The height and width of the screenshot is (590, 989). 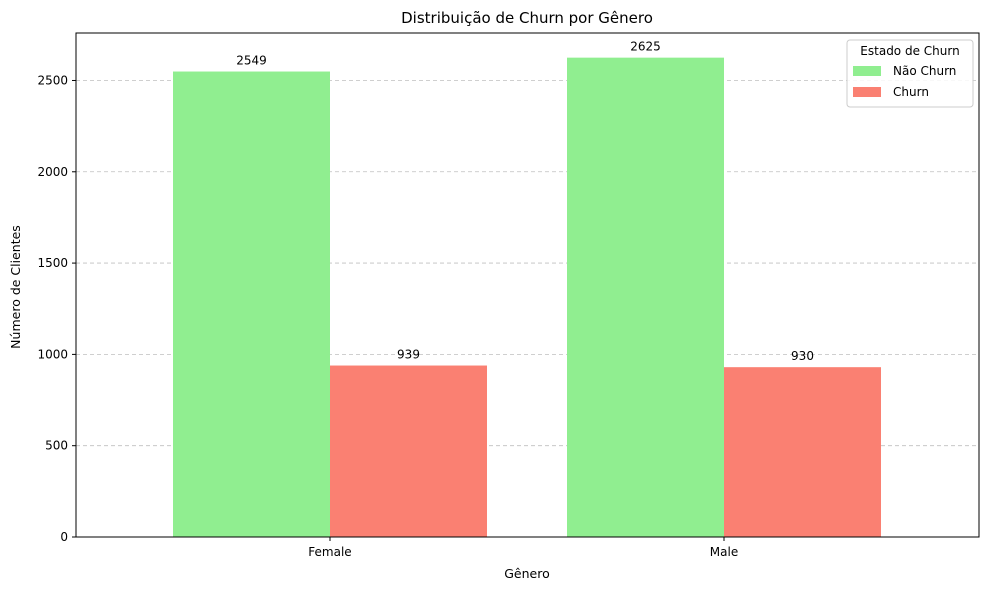 I want to click on legend: Estado de Churn Não Churn Churn, so click(x=910, y=73).